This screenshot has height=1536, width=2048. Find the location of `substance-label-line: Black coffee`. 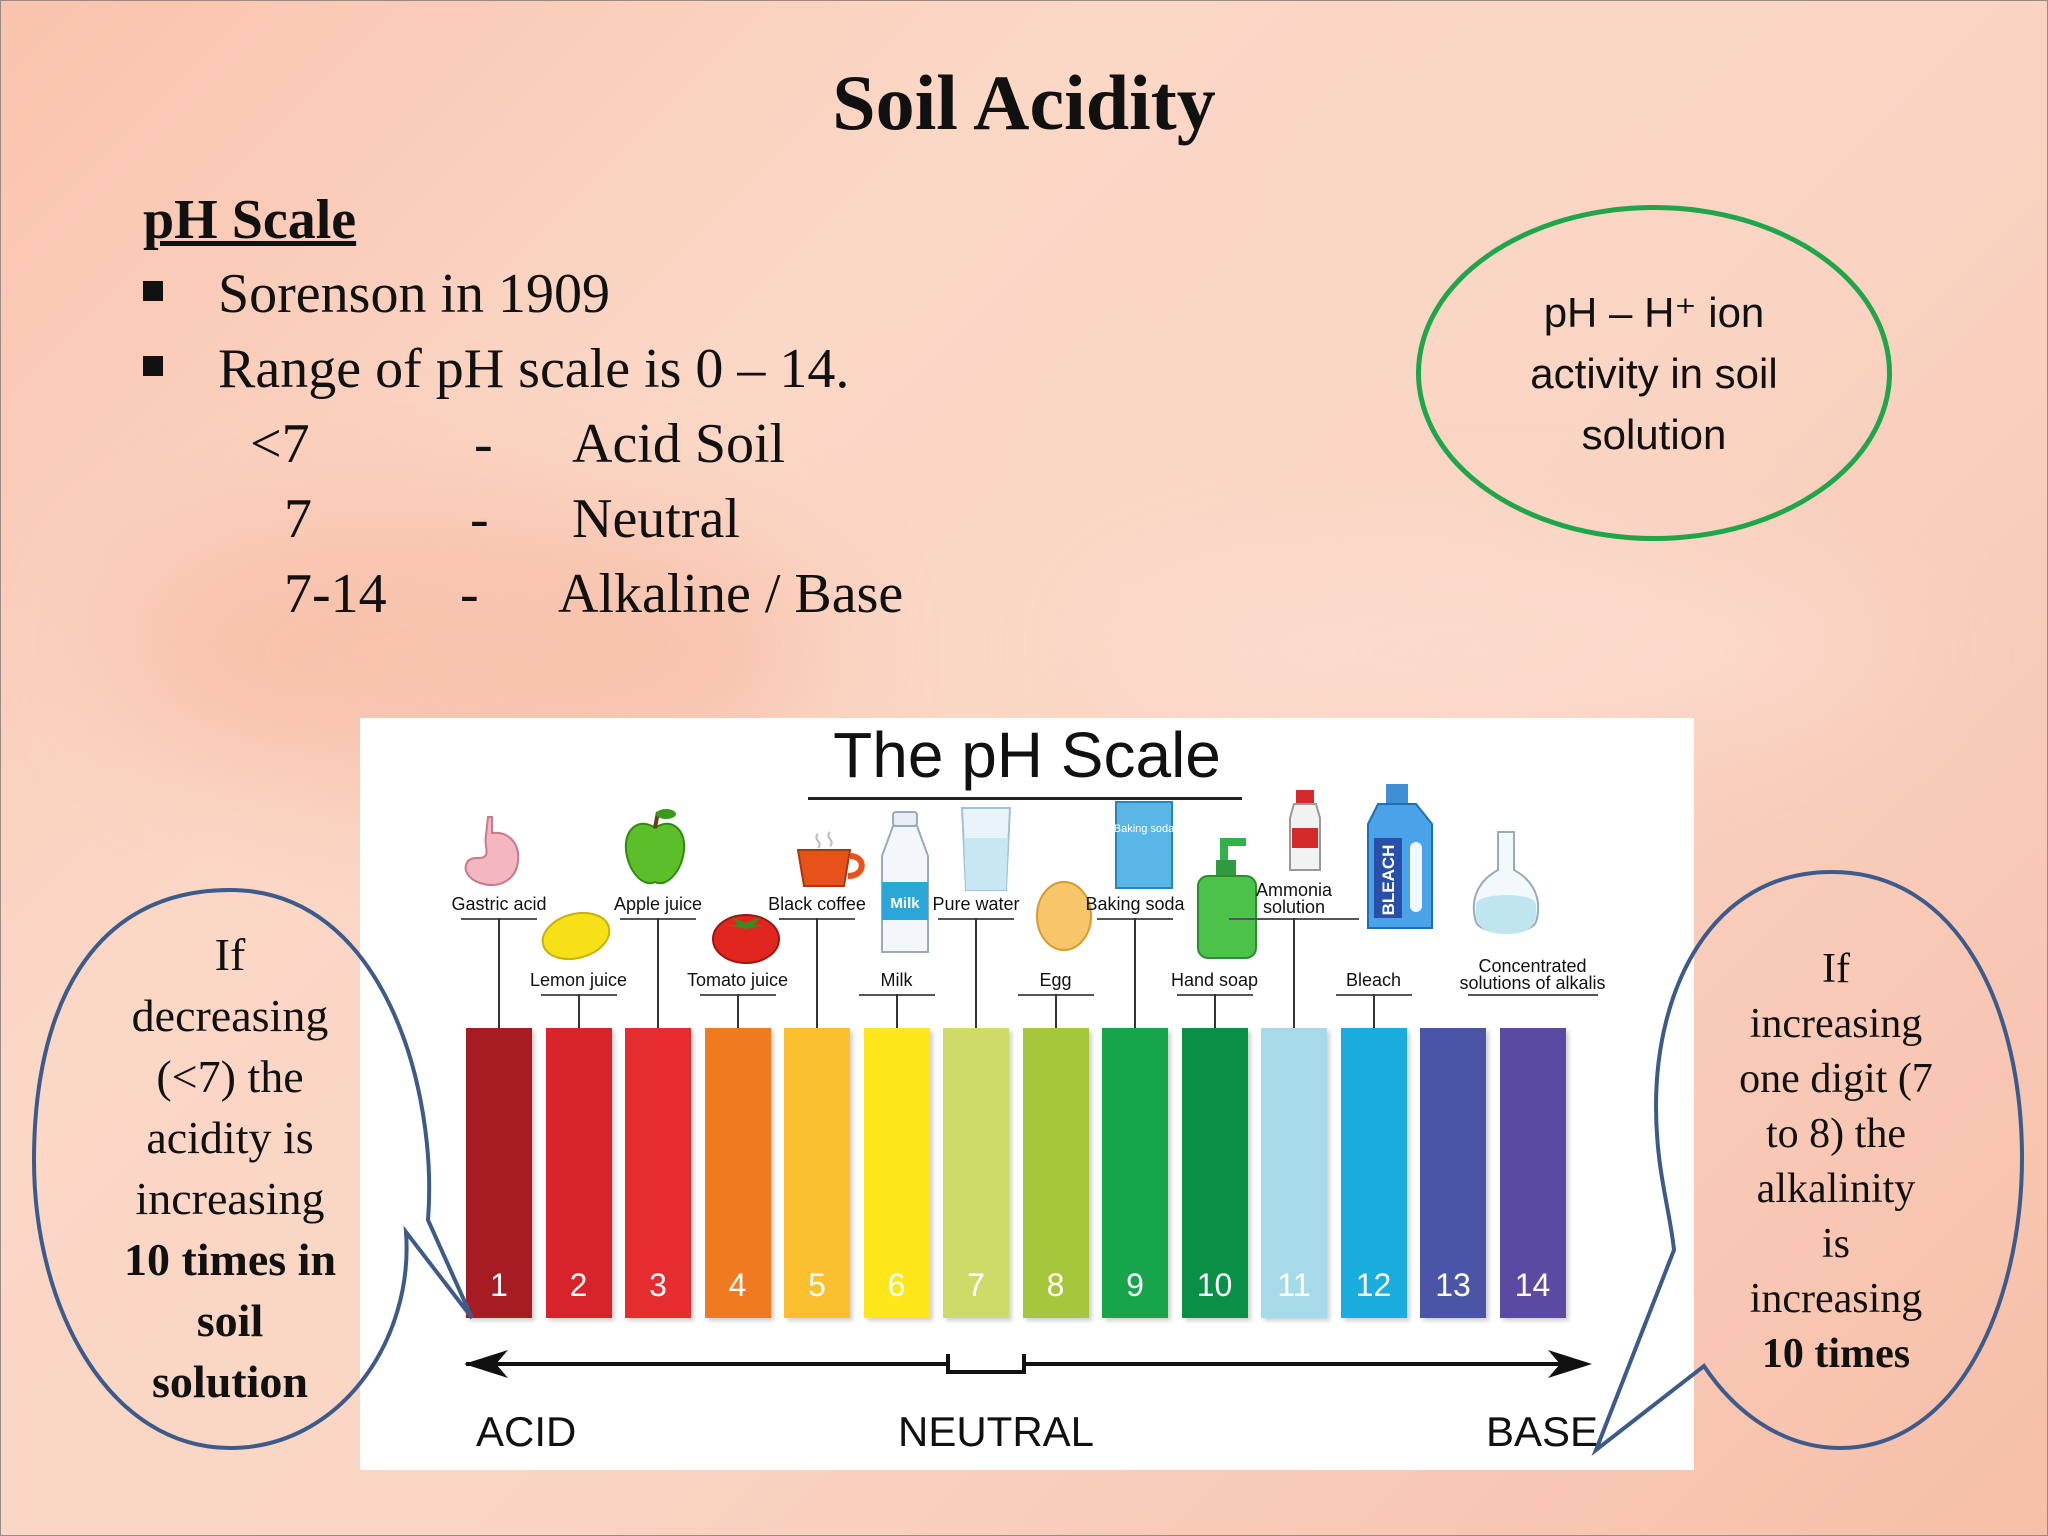

substance-label-line: Black coffee is located at coordinates (817, 904).